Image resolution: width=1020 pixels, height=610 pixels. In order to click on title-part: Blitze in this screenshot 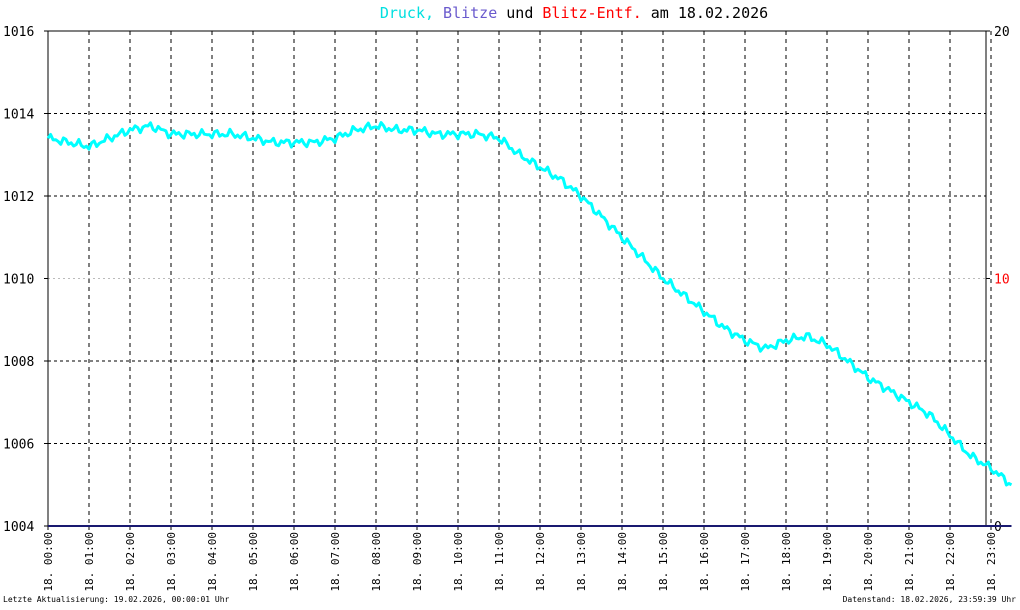, I will do `click(465, 13)`.